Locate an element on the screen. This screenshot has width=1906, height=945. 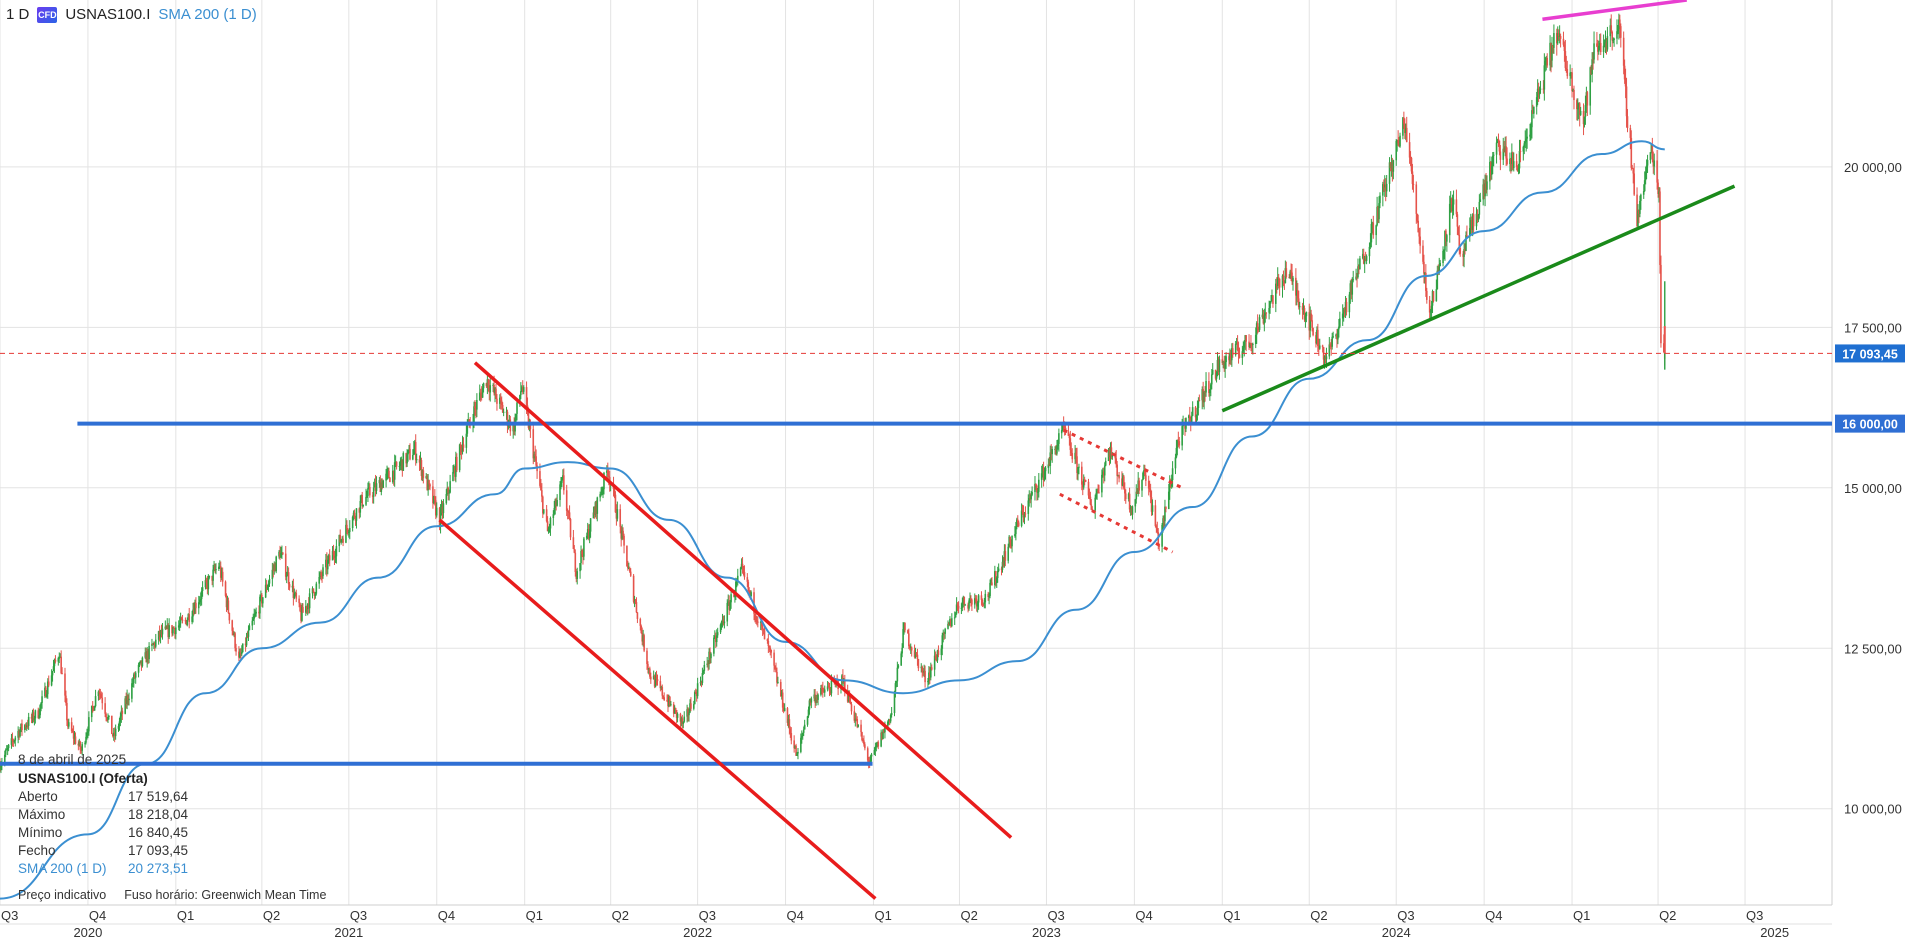
x-quarter-label: Q2 is located at coordinates (1318, 915).